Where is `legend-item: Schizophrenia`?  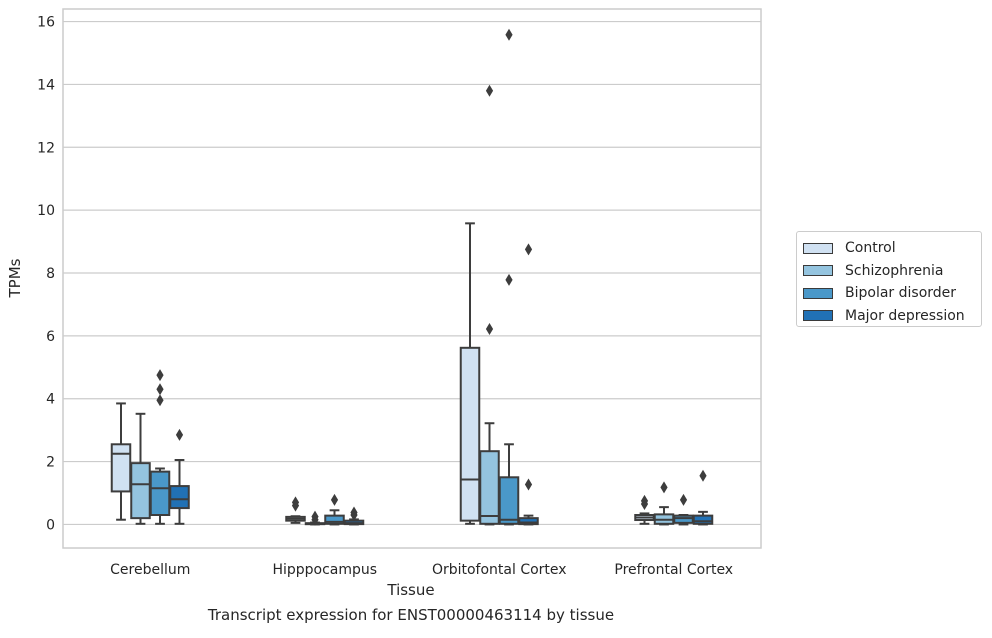 legend-item: Schizophrenia is located at coordinates (892, 271).